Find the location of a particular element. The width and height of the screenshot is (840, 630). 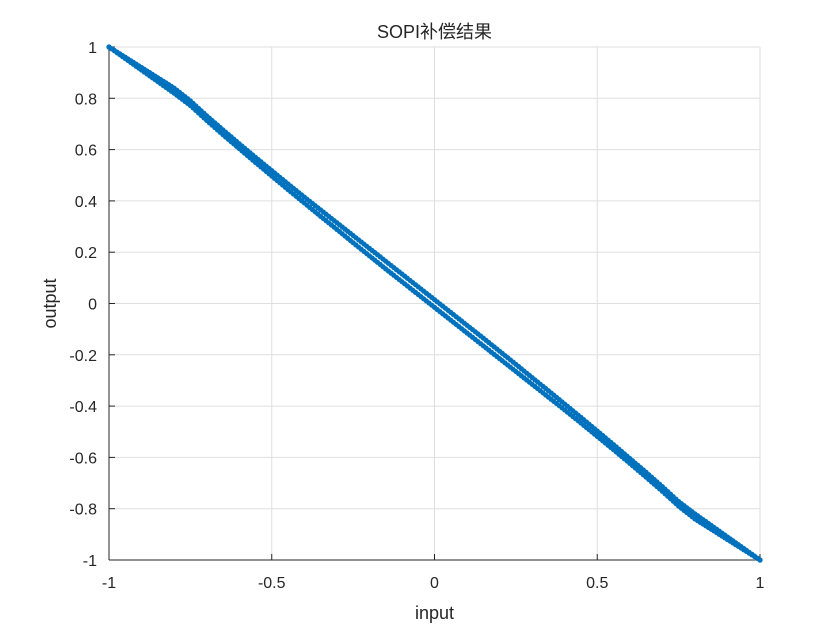

y-tick-label: 1 is located at coordinates (92, 48).